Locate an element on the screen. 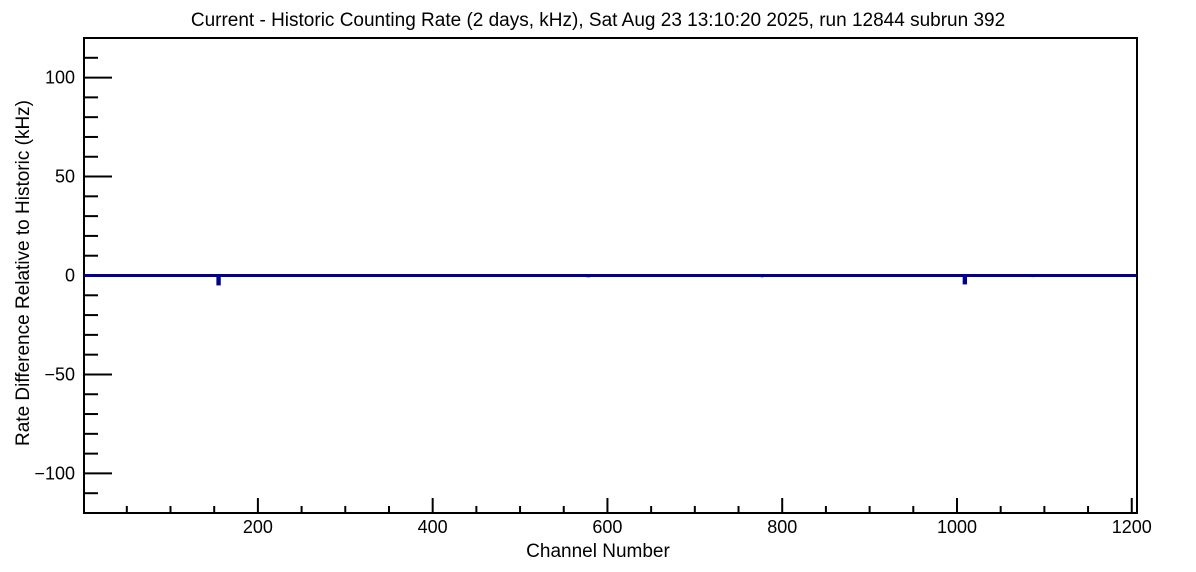  y-axis-ticks: −100 −50 0 50 100 is located at coordinates (73, 275).